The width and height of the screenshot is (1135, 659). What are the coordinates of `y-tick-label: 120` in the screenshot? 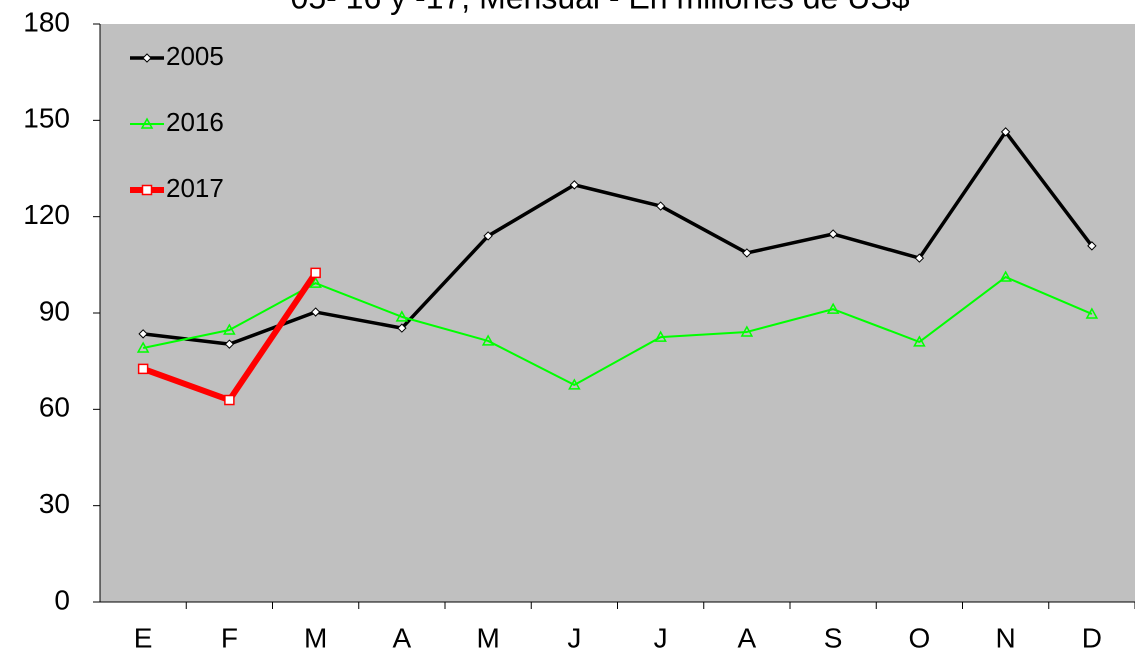 It's located at (46, 214).